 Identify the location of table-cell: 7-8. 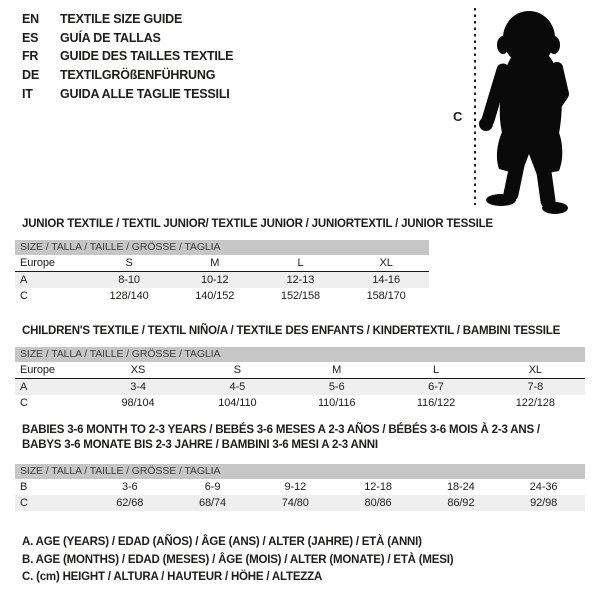
(535, 387).